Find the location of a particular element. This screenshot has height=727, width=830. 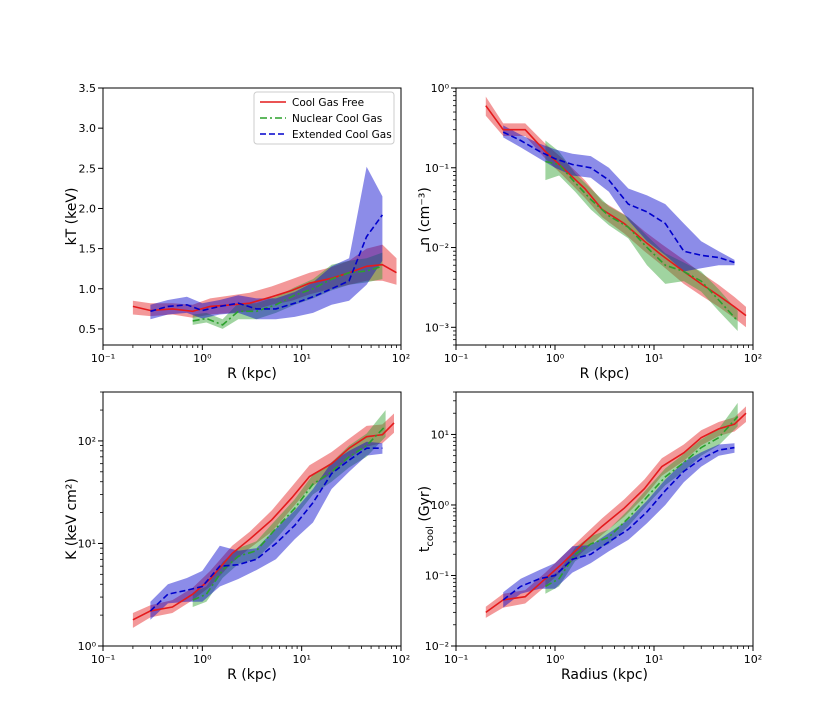

y-tick-label: 0.5 is located at coordinates (88, 329).